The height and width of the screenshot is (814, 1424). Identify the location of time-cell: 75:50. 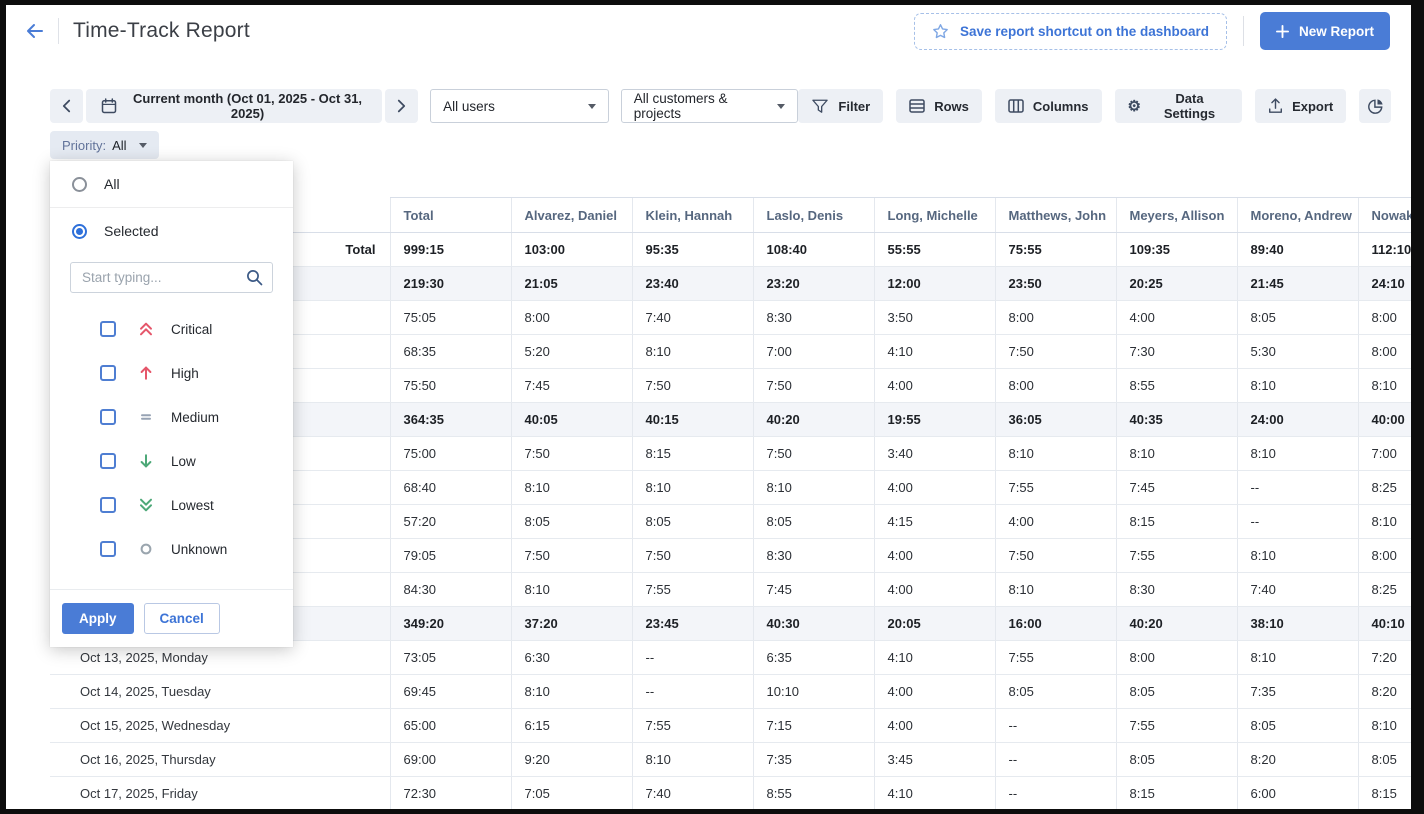
(450, 385).